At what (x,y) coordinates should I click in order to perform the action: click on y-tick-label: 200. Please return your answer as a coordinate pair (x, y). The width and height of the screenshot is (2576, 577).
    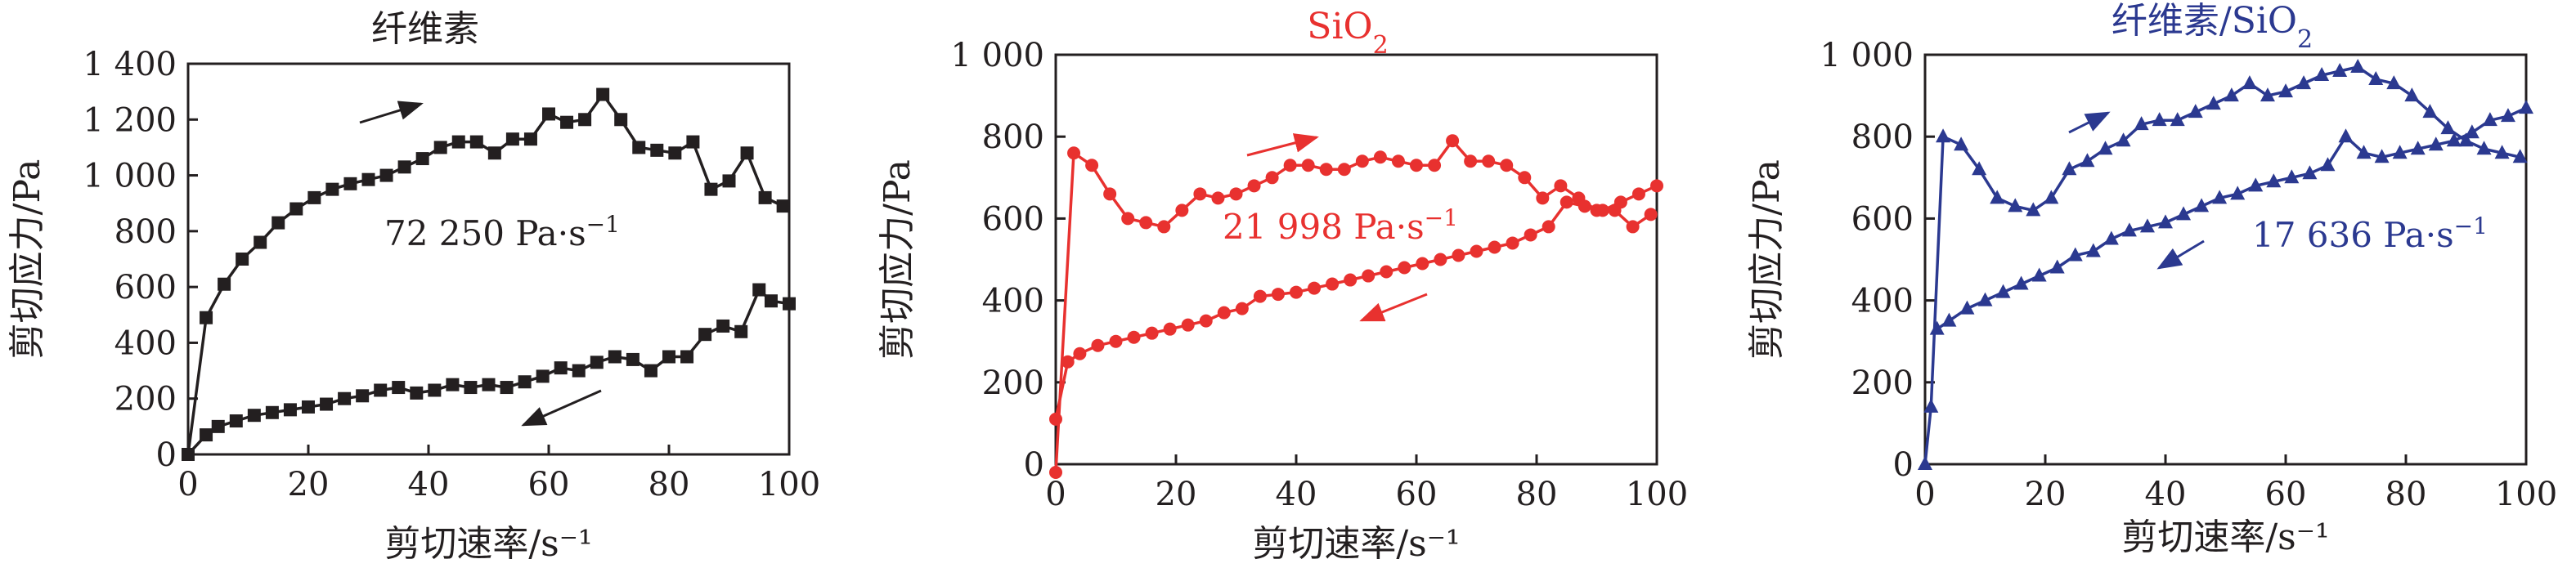
    Looking at the image, I should click on (145, 399).